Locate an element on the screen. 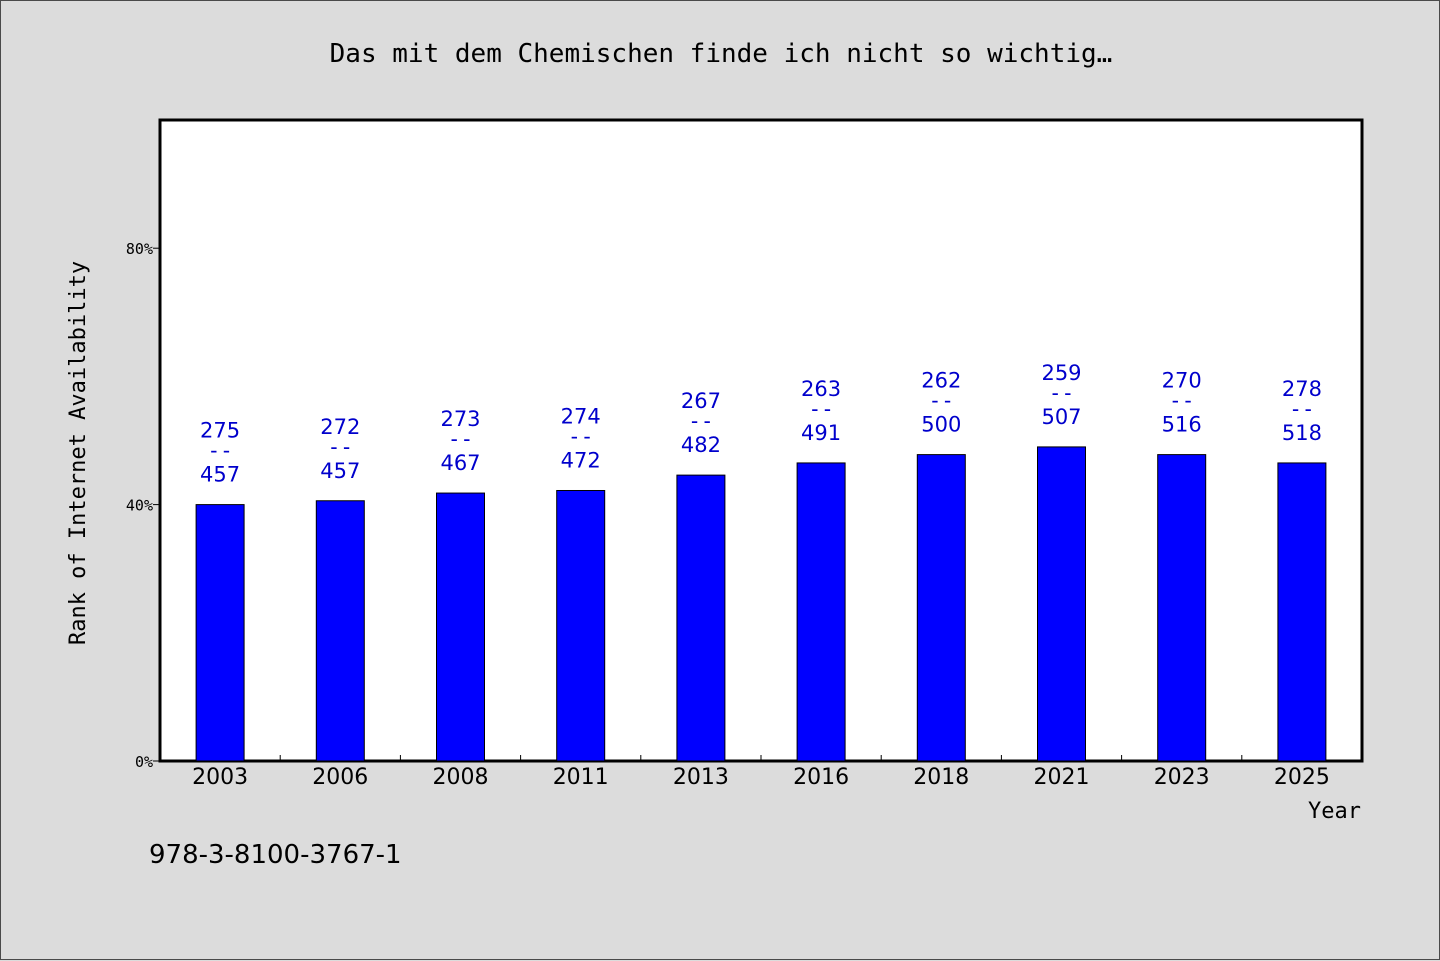 The image size is (1440, 961). data-label-sep-2006: -- is located at coordinates (340, 447).